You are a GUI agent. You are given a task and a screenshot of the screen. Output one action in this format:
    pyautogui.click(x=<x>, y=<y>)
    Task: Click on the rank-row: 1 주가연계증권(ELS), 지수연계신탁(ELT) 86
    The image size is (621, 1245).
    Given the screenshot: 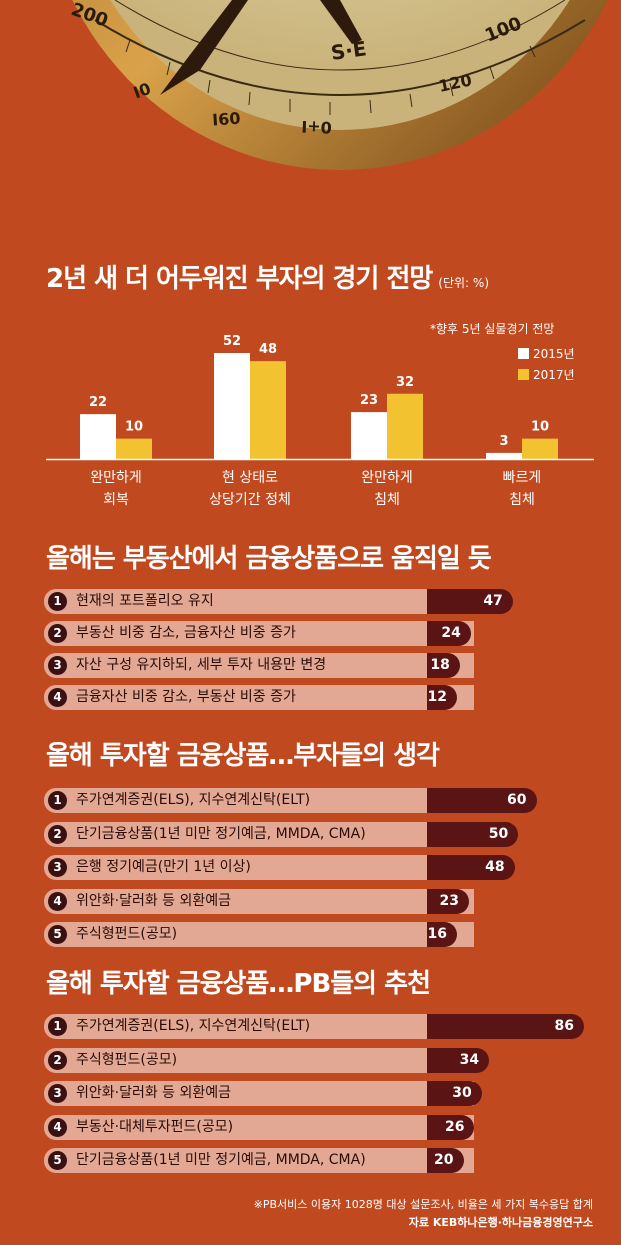 What is the action you would take?
    pyautogui.click(x=314, y=1026)
    